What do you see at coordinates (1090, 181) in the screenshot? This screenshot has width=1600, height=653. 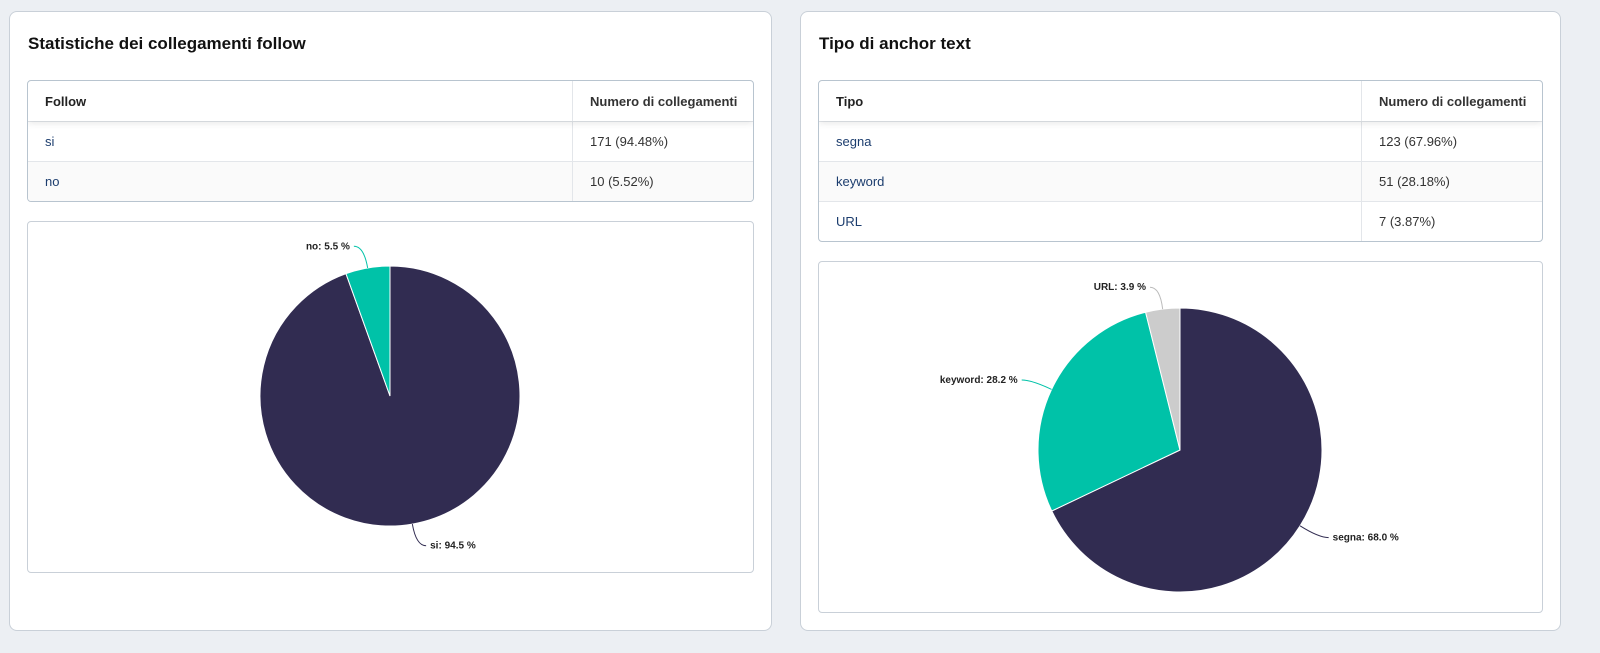 I see `row-label: keyword` at bounding box center [1090, 181].